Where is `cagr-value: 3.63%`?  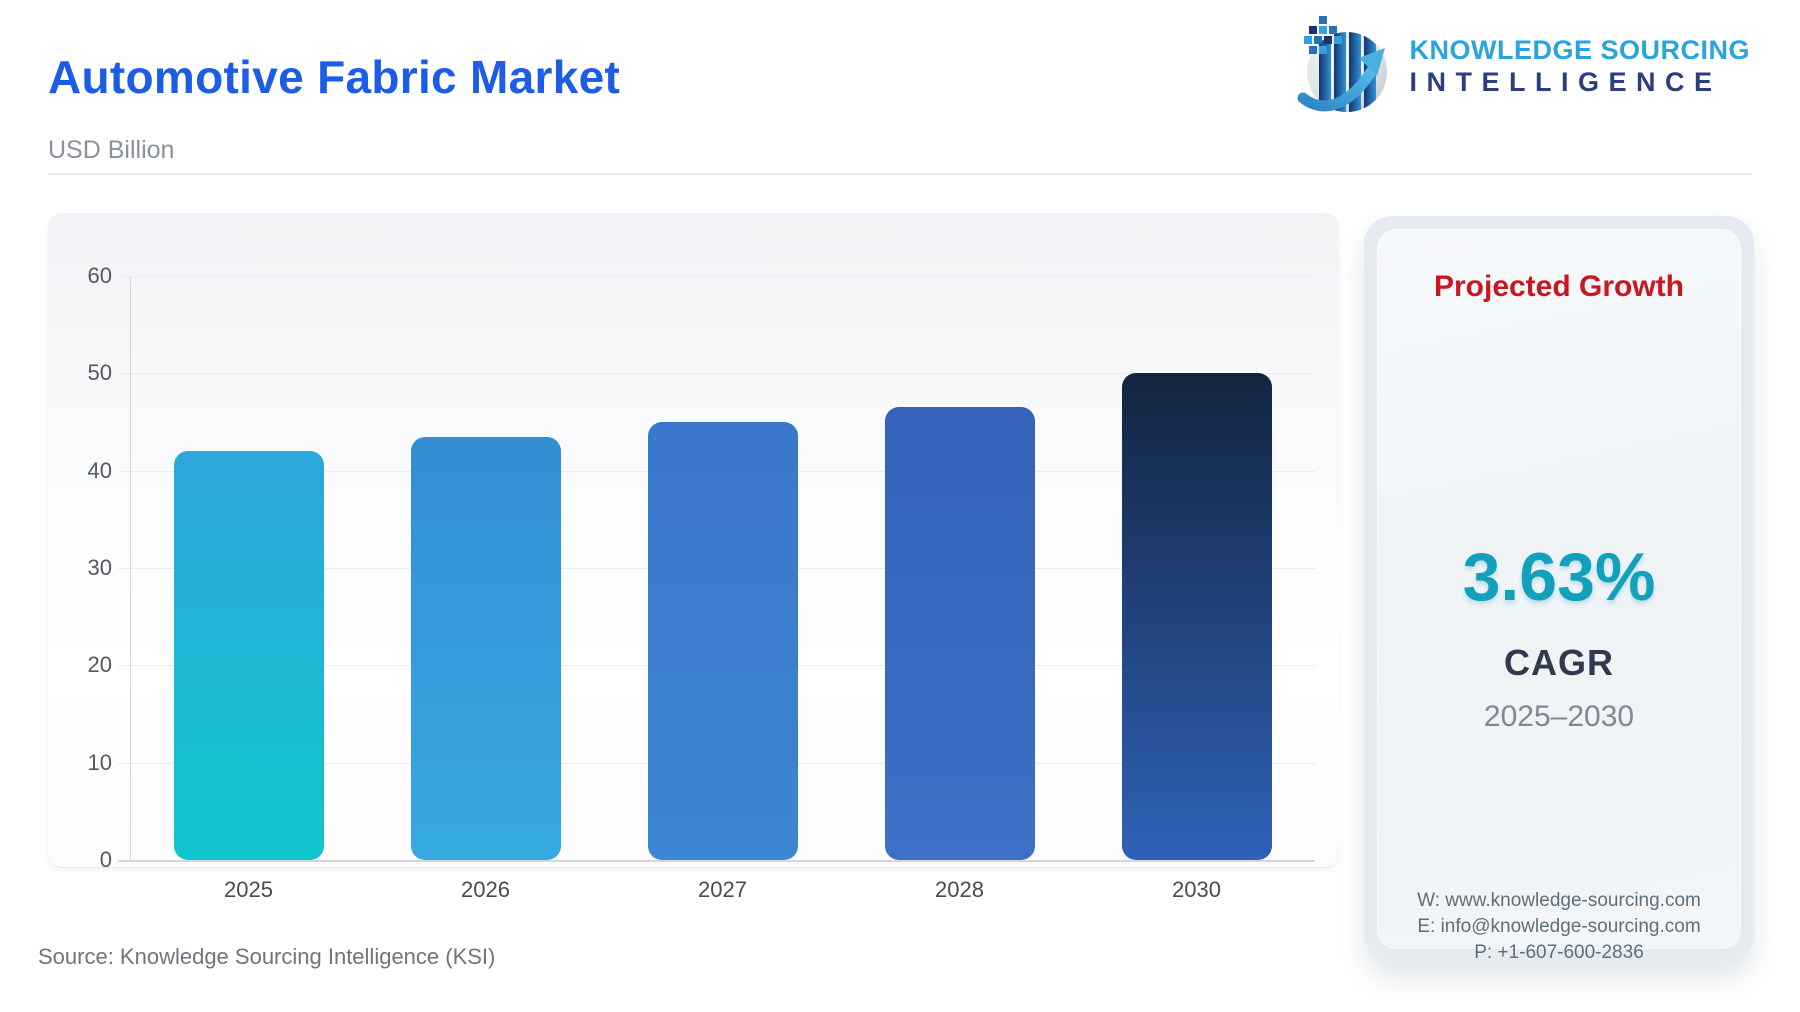
cagr-value: 3.63% is located at coordinates (1559, 577).